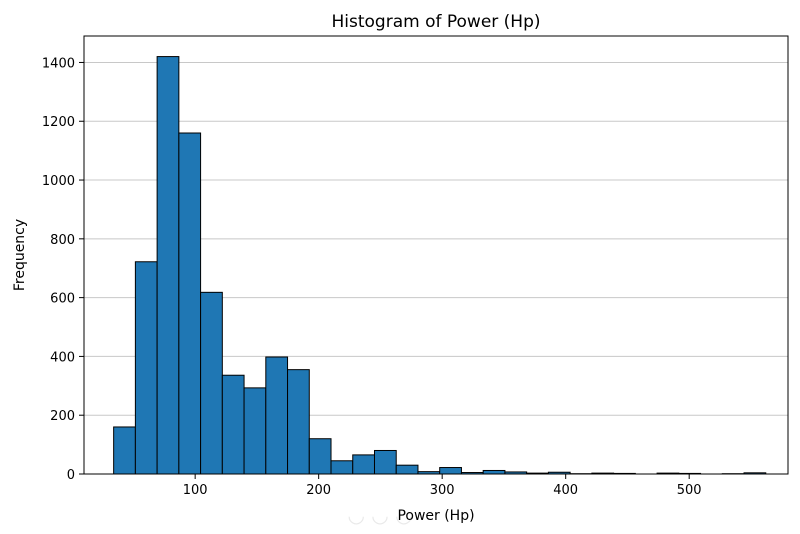 This screenshot has height=534, width=800. Describe the element at coordinates (565, 490) in the screenshot. I see `x-tick-label: 400` at that location.